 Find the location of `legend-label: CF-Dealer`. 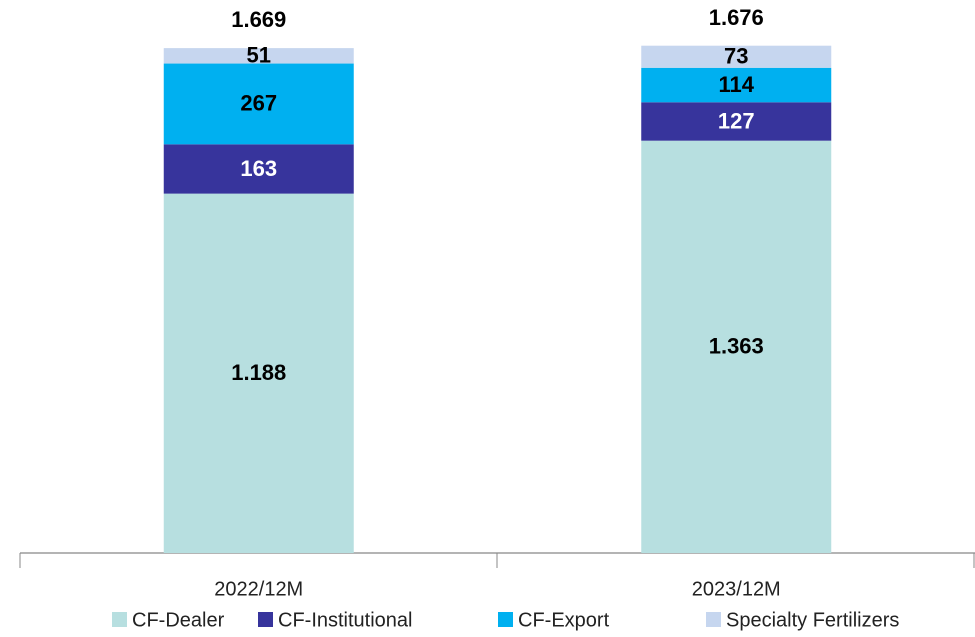

legend-label: CF-Dealer is located at coordinates (178, 620).